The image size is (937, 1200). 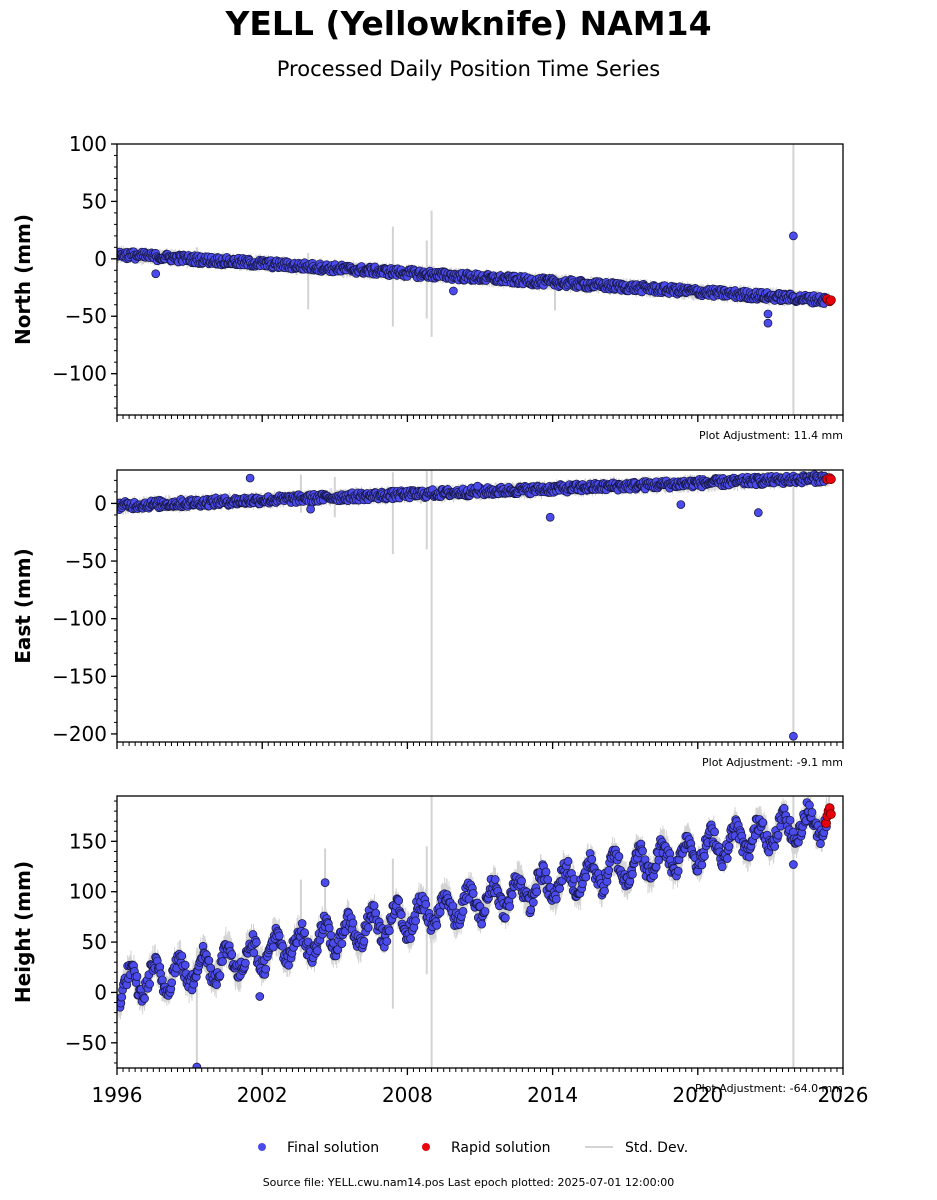 What do you see at coordinates (468, 69) in the screenshot?
I see `chart-subtitle: Processed Daily Position Time Series` at bounding box center [468, 69].